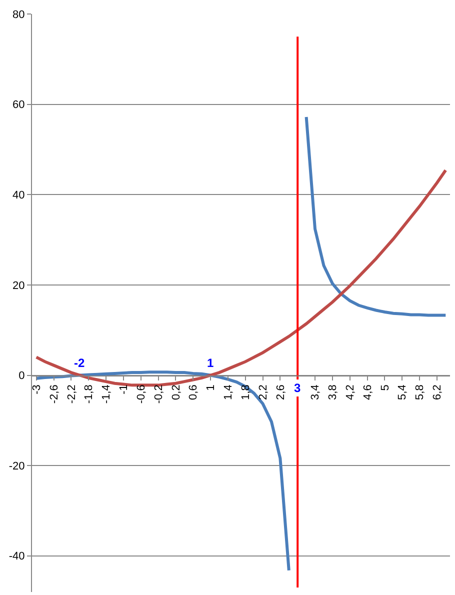 The height and width of the screenshot is (595, 455). Describe the element at coordinates (18, 195) in the screenshot. I see `y-tick-label: 40` at that location.